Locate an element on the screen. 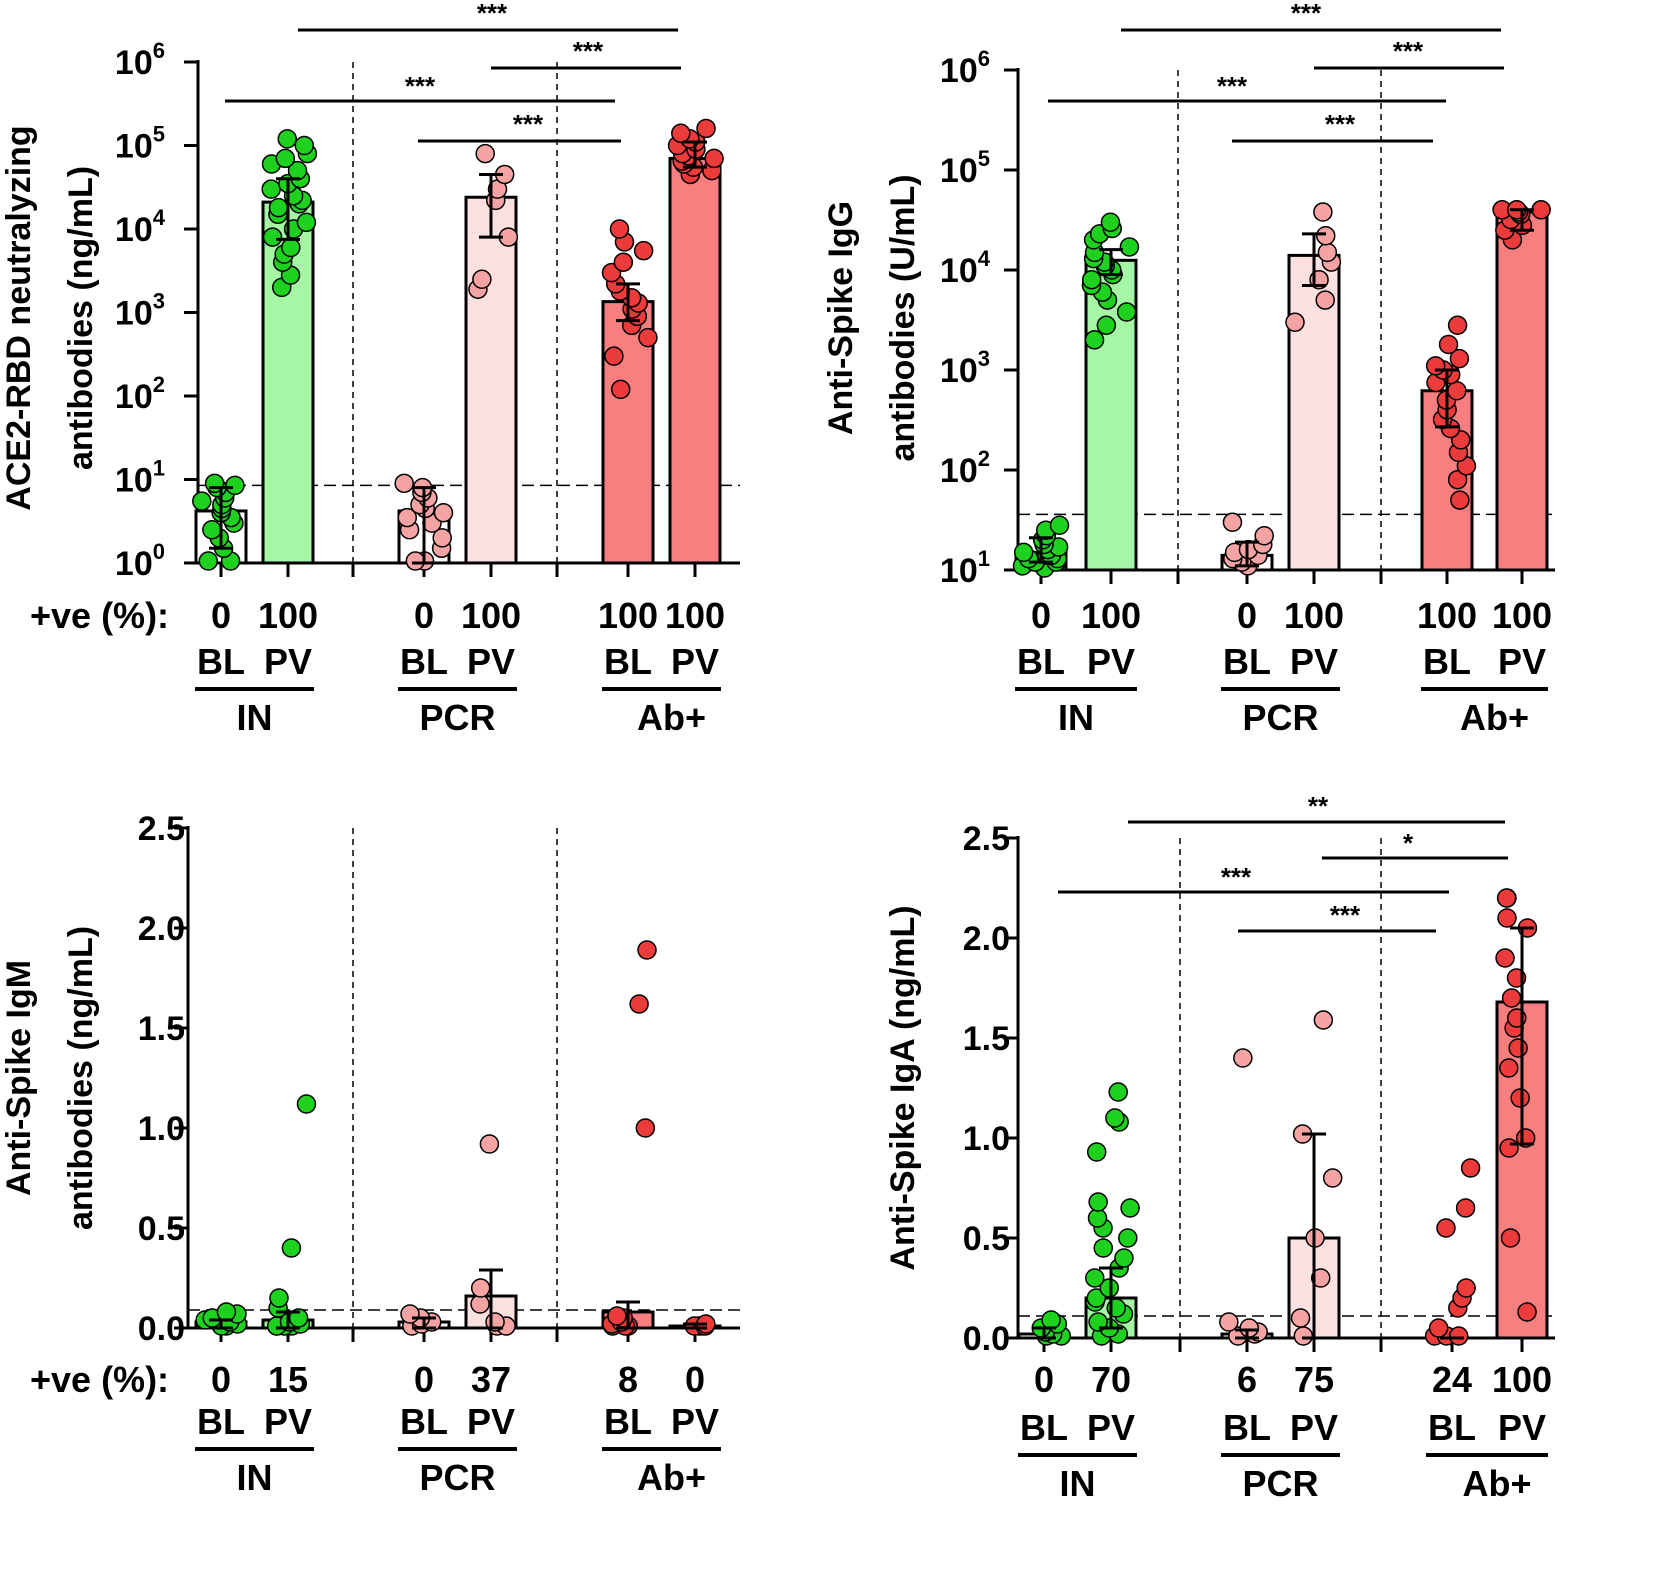 The width and height of the screenshot is (1655, 1589). positive-percent-label: 8 is located at coordinates (628, 1379).